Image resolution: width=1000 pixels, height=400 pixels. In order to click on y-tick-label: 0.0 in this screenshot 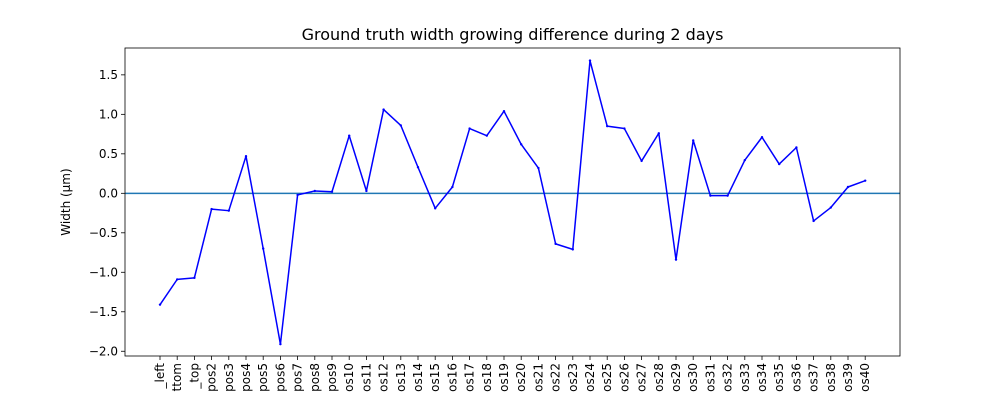, I will do `click(108, 193)`.